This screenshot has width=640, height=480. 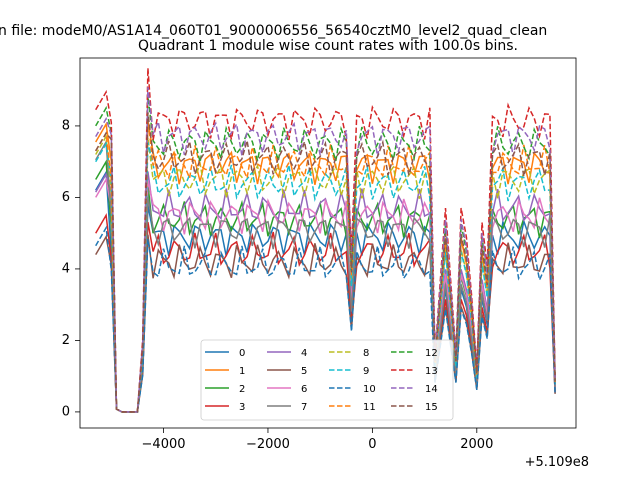 What do you see at coordinates (242, 407) in the screenshot?
I see `legend-label-3: 3` at bounding box center [242, 407].